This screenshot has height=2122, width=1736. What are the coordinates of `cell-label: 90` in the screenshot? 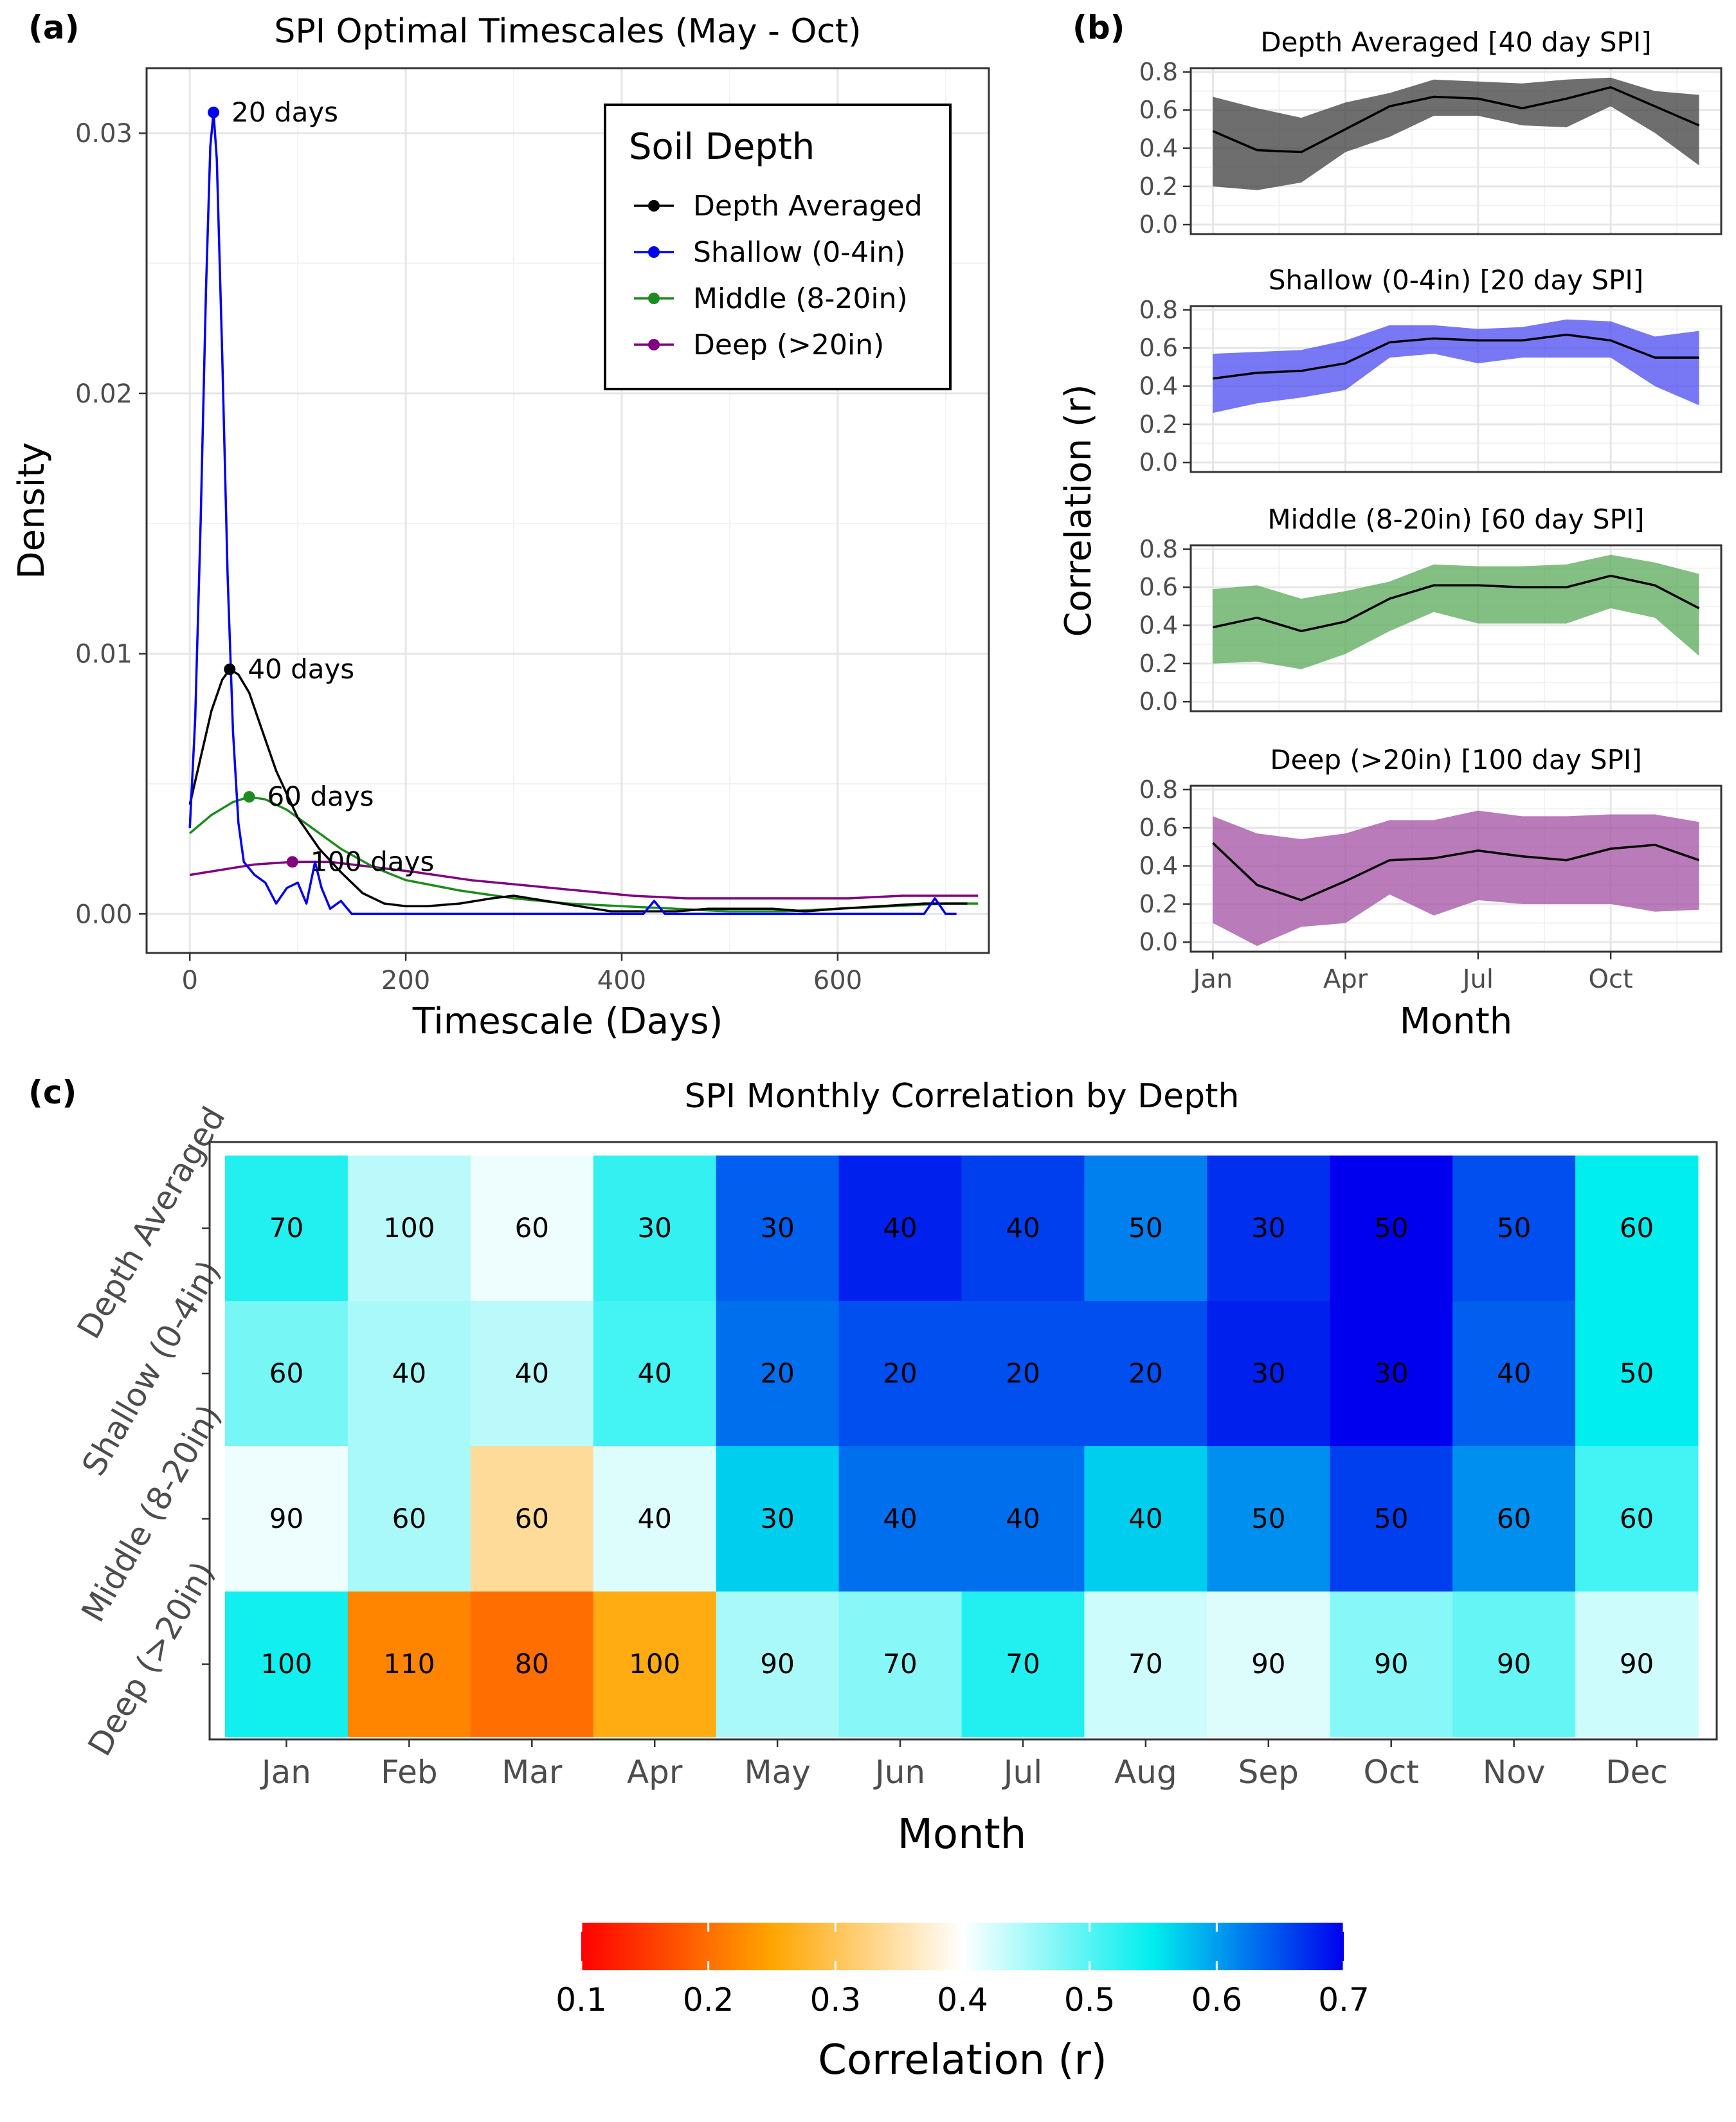 It's located at (1514, 1664).